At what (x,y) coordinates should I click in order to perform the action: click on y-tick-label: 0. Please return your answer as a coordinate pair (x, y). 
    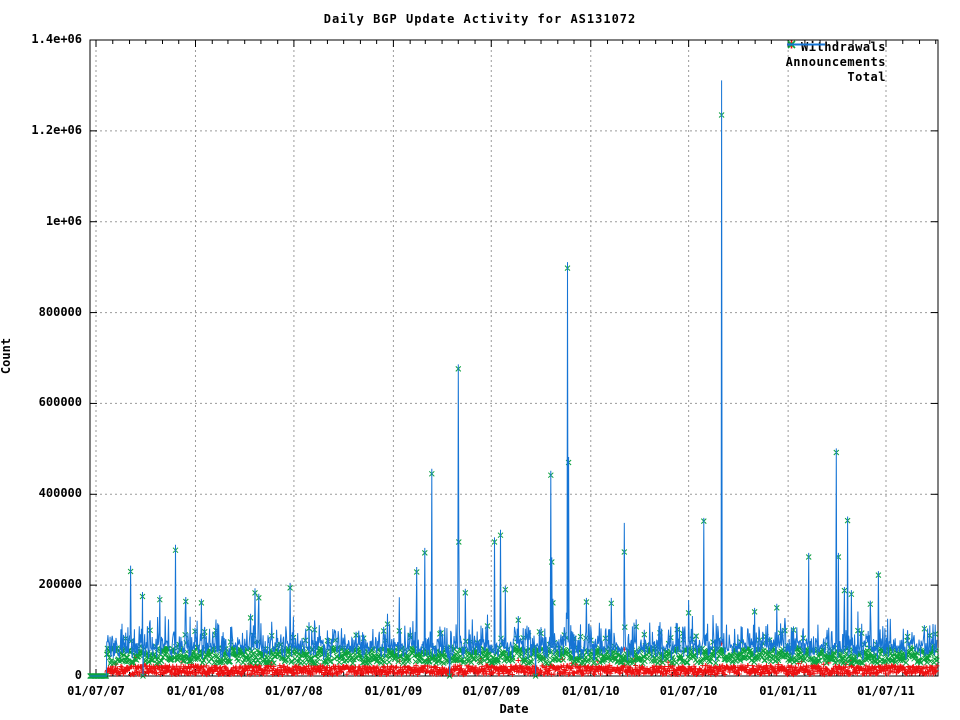
    Looking at the image, I should click on (78, 675).